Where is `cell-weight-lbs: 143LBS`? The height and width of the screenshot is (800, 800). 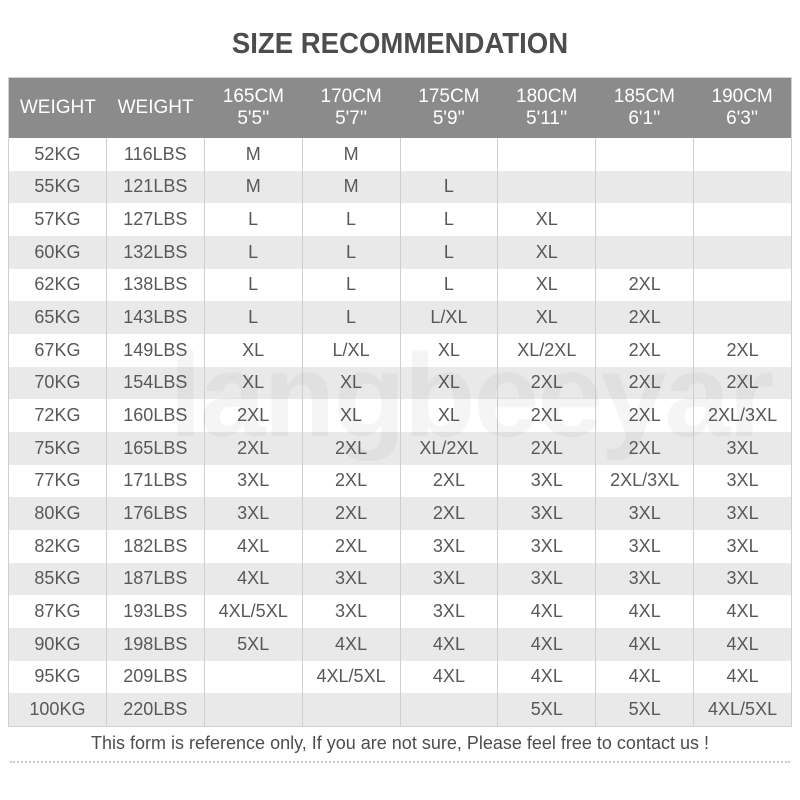
cell-weight-lbs: 143LBS is located at coordinates (154, 317).